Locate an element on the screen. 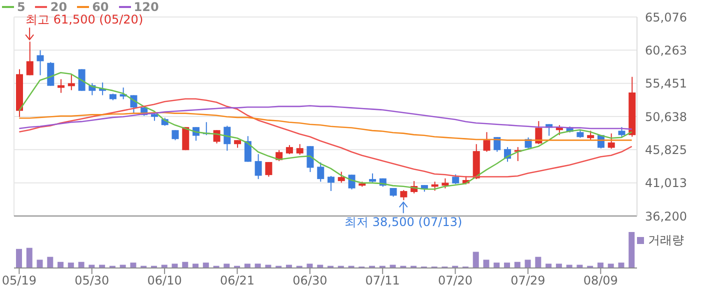 This screenshot has height=289, width=701. x-tick-label: 06/21 is located at coordinates (237, 281).